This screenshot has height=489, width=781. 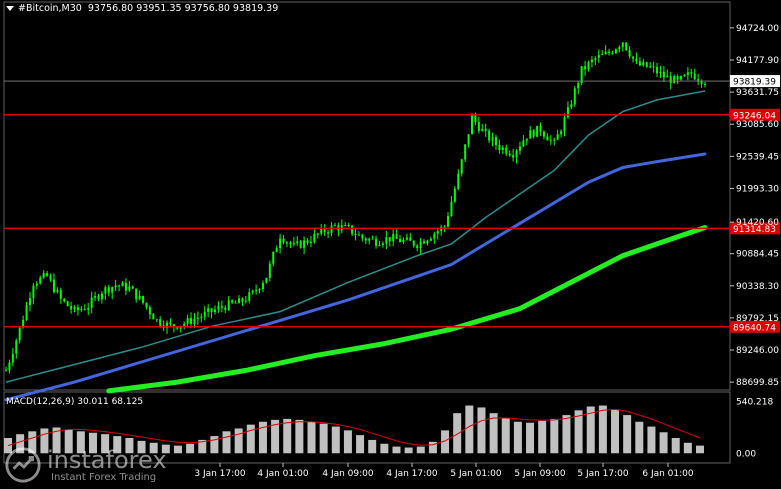 I want to click on x-tick-label: 4 Jan 01:00, so click(x=283, y=474).